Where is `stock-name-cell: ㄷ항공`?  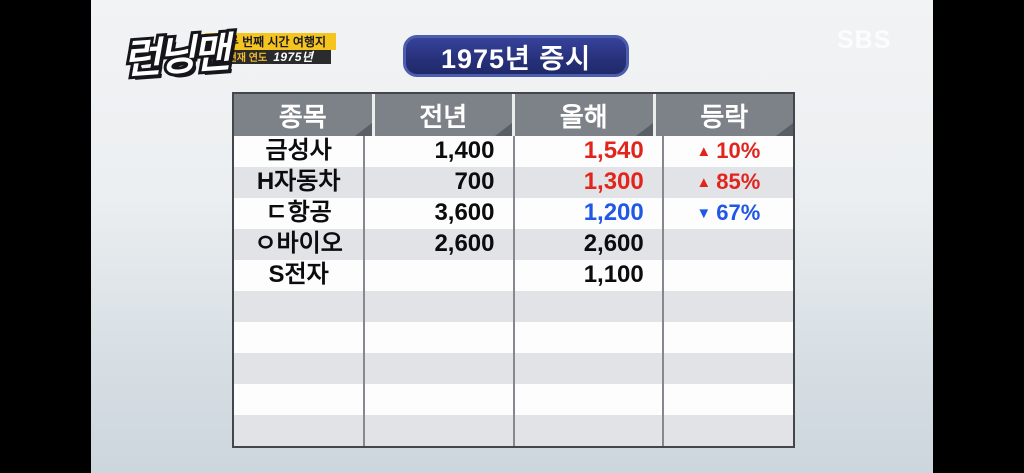 stock-name-cell: ㄷ항공 is located at coordinates (298, 212).